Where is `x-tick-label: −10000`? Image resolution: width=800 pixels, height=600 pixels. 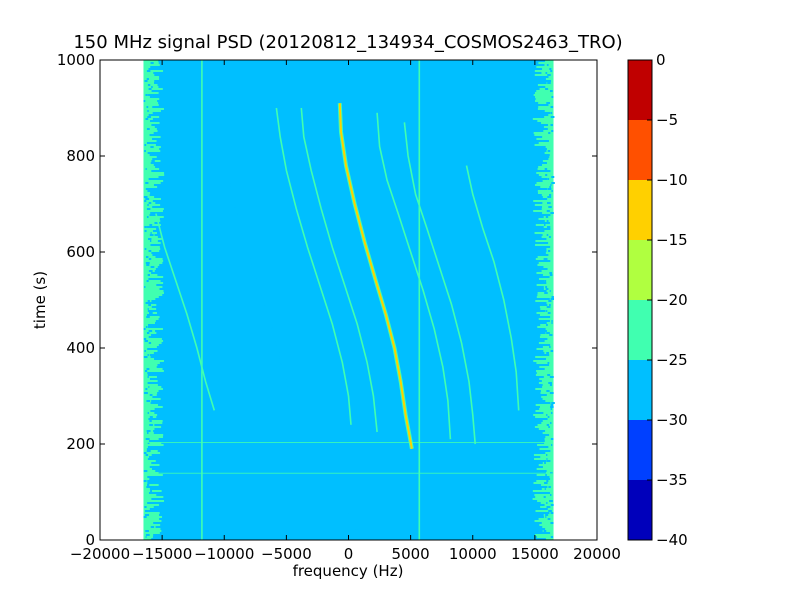 x-tick-label: −10000 is located at coordinates (224, 554).